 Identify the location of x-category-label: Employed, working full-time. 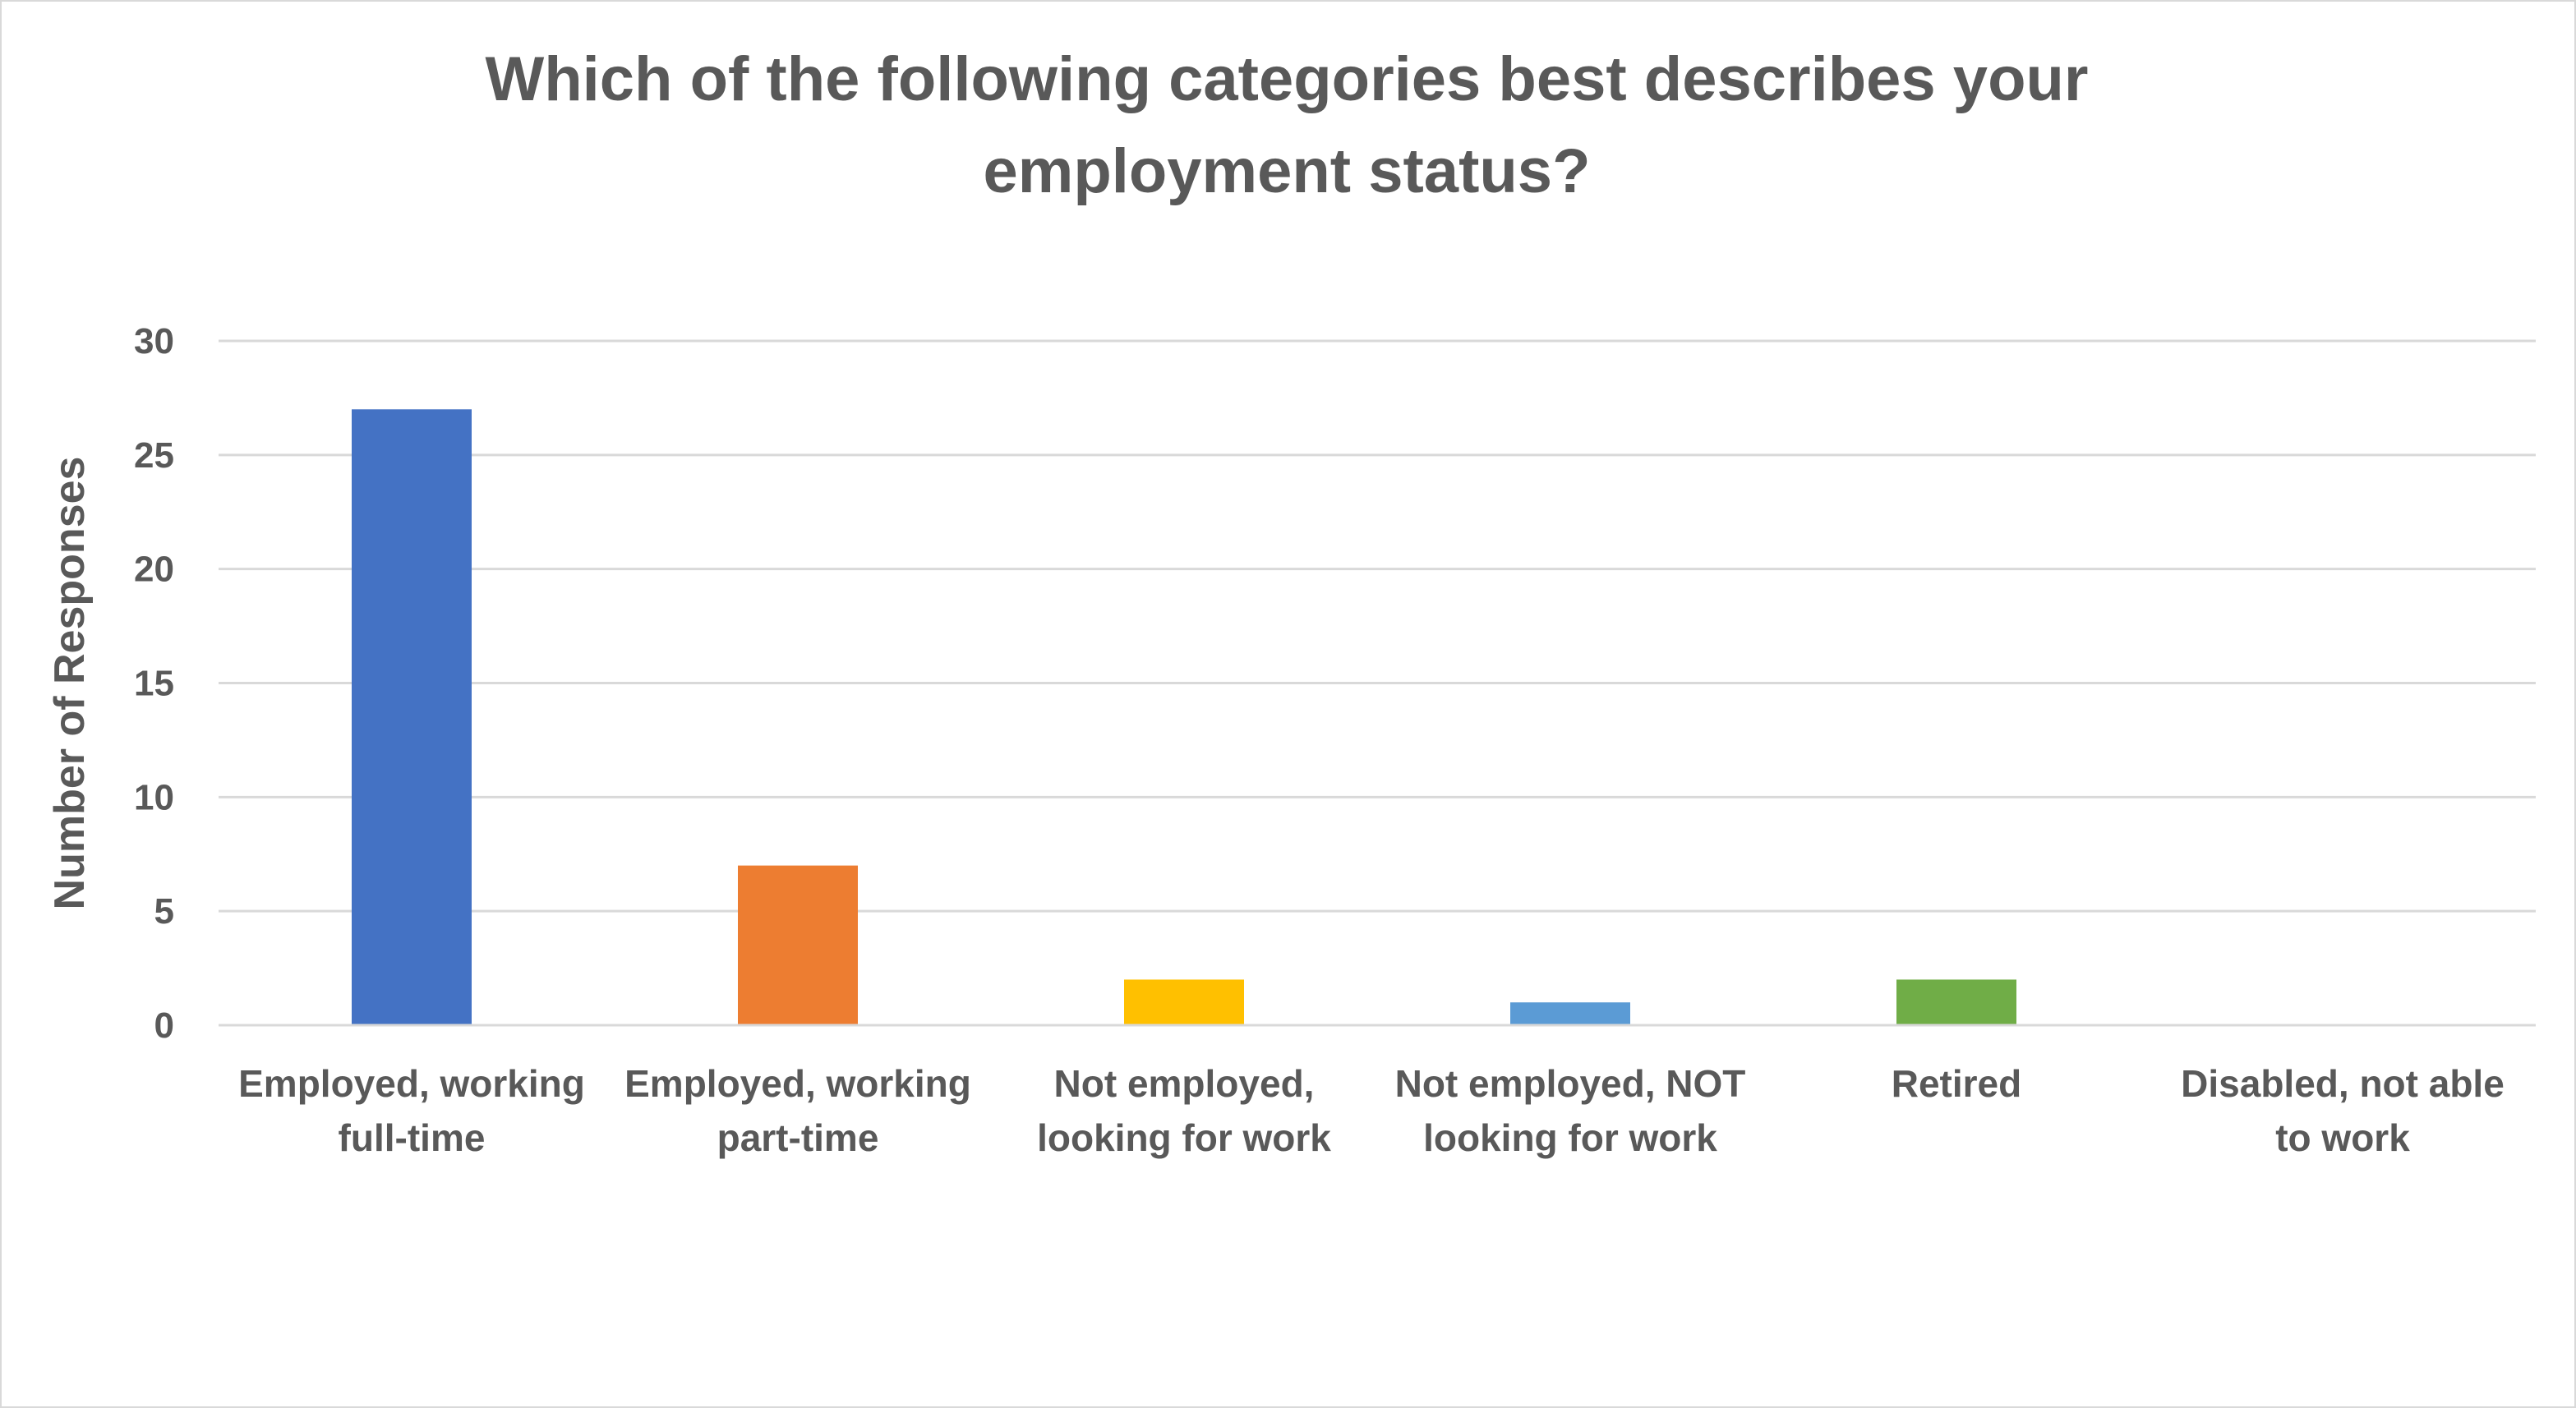
(411, 1110).